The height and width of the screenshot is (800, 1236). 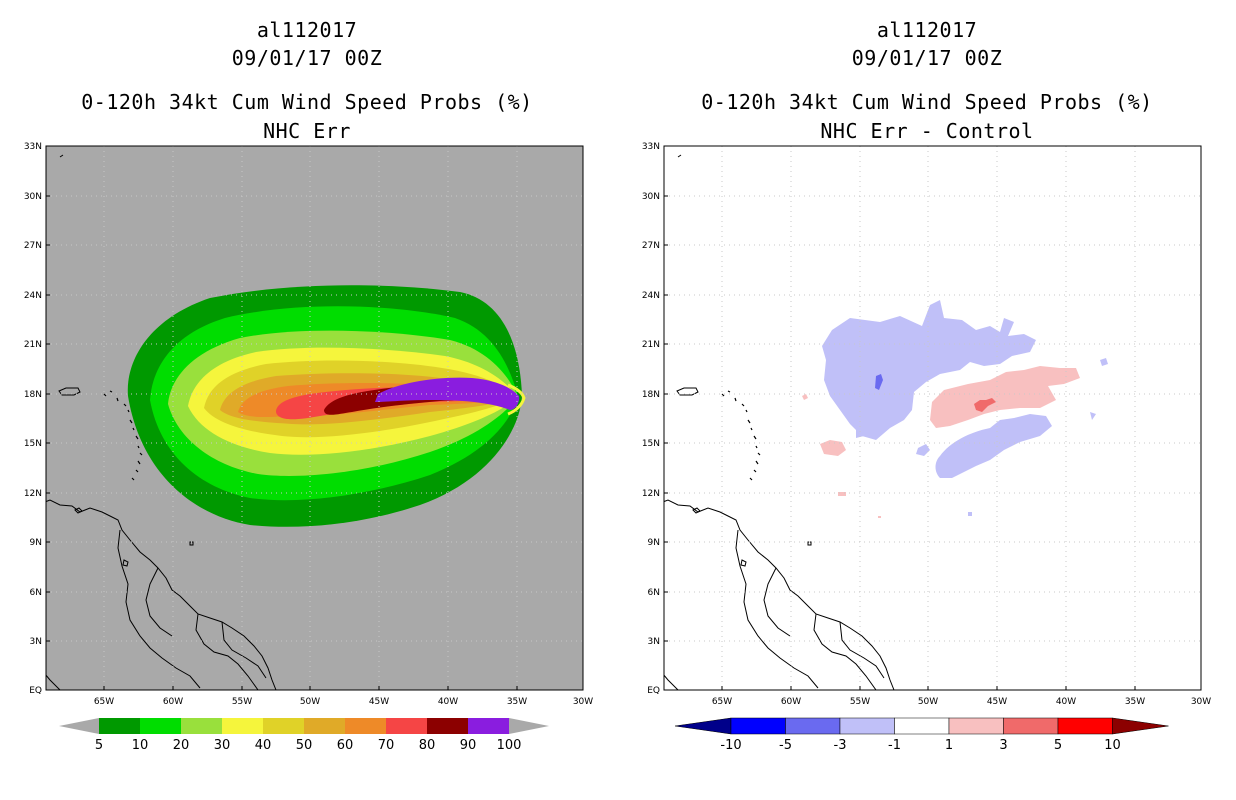 What do you see at coordinates (1066, 702) in the screenshot?
I see `right-lon-tick-label: 40W` at bounding box center [1066, 702].